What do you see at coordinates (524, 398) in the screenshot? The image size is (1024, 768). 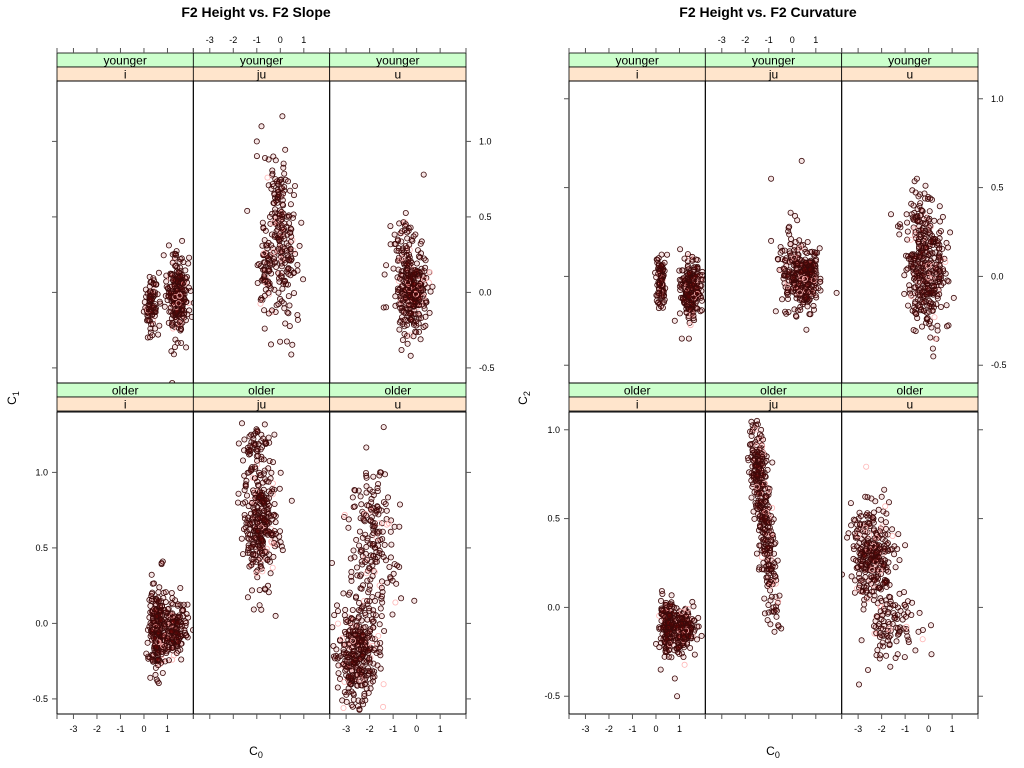 I see `y-axis-label: C2` at bounding box center [524, 398].